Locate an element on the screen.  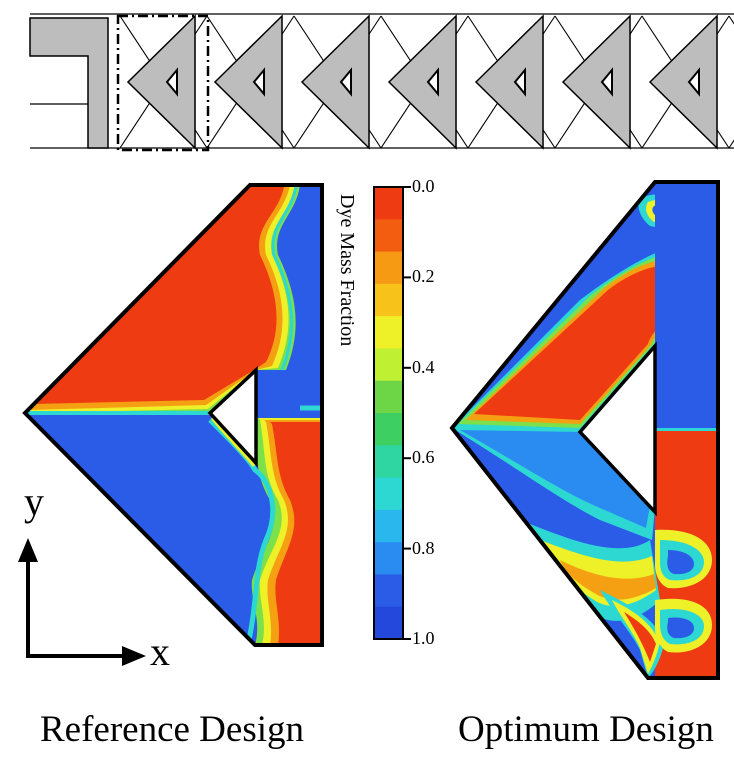
caption-optimum-design: Optimum Design is located at coordinates (586, 729).